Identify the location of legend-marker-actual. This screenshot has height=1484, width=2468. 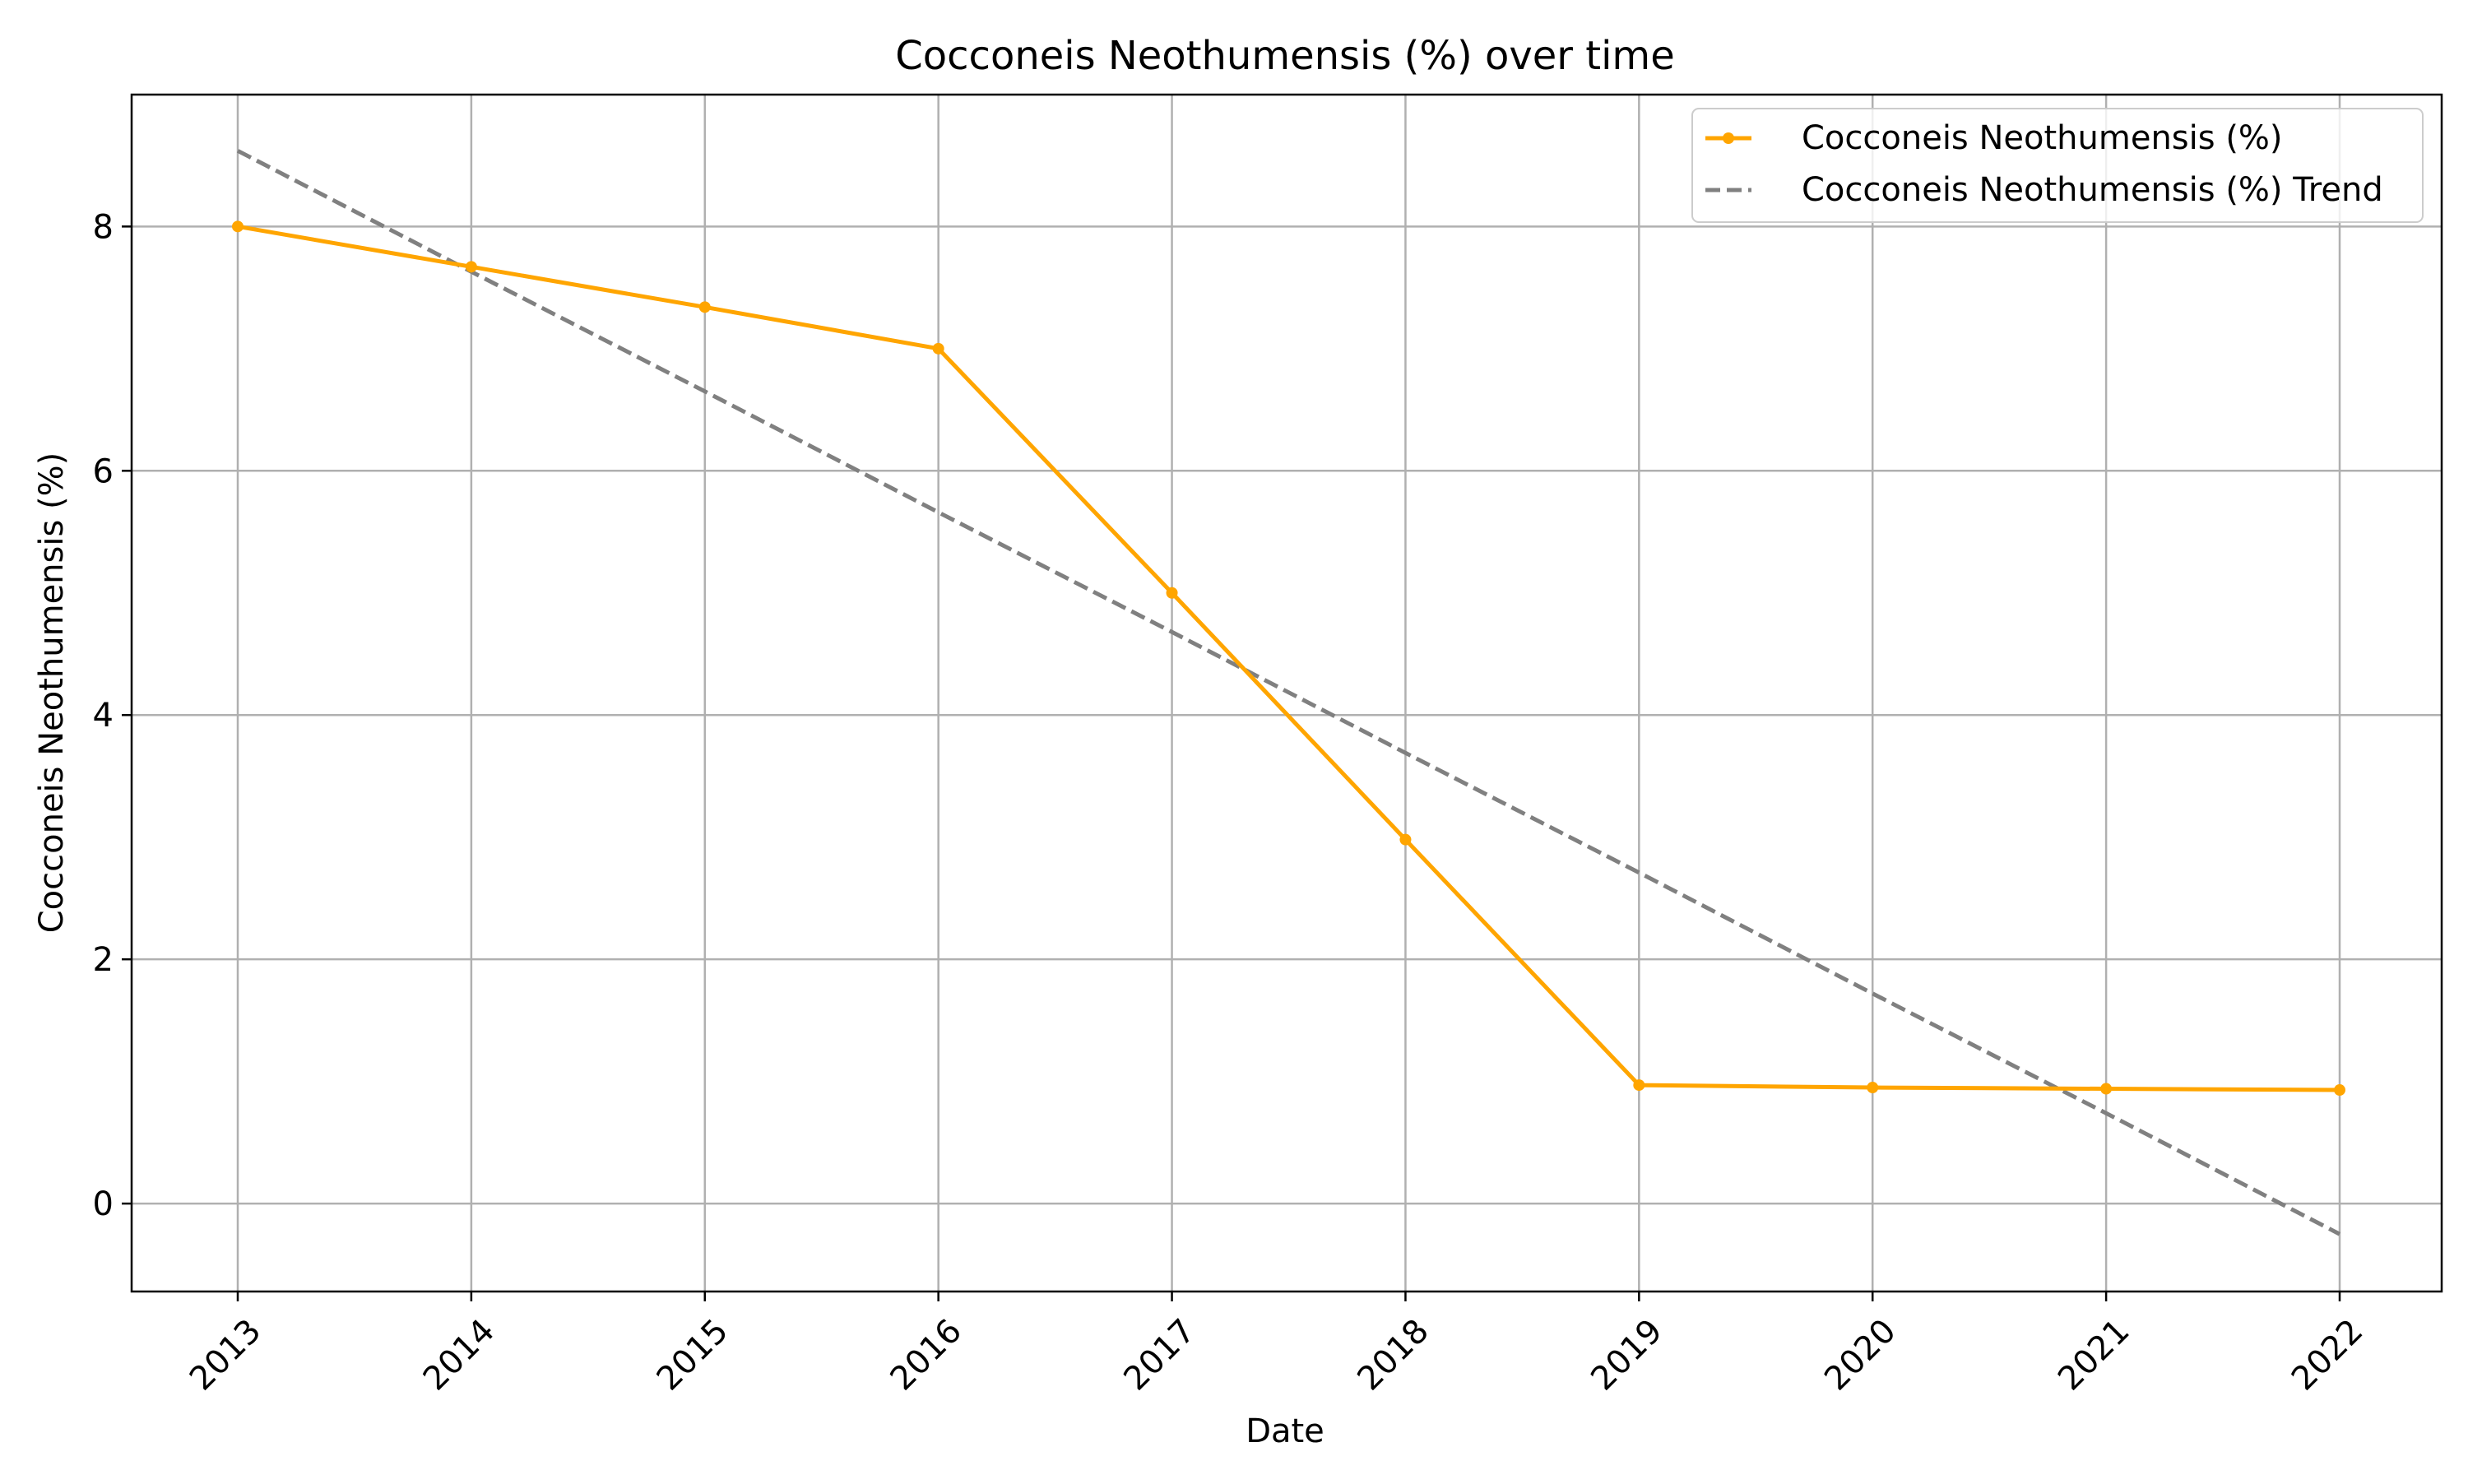
(1728, 138).